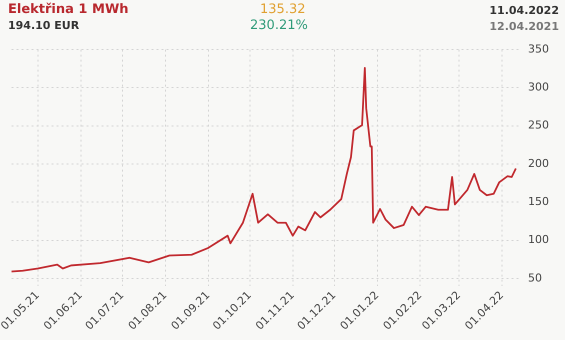 The height and width of the screenshot is (340, 565). Describe the element at coordinates (539, 239) in the screenshot. I see `y-tick-label: 100` at that location.